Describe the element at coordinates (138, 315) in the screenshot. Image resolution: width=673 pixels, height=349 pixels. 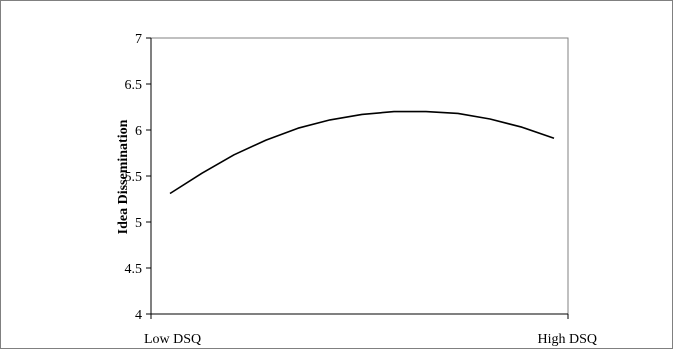
I see `y-tick-label: 4` at that location.